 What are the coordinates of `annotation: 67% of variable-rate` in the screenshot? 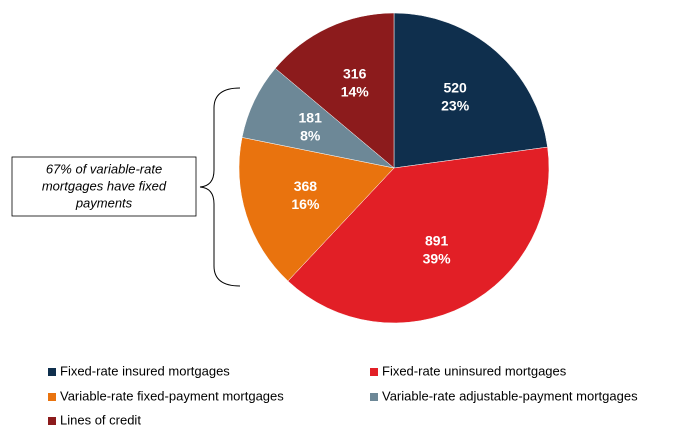 It's located at (104, 168).